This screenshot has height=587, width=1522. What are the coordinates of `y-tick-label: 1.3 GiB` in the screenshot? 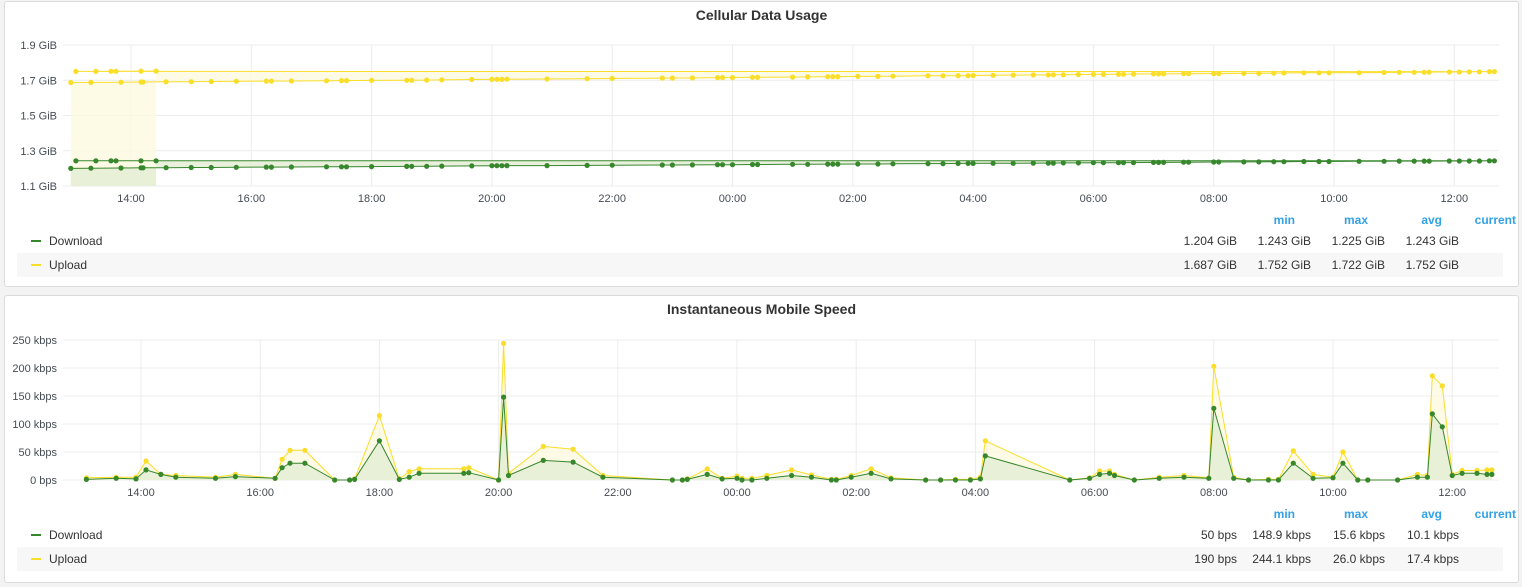 It's located at (38, 152).